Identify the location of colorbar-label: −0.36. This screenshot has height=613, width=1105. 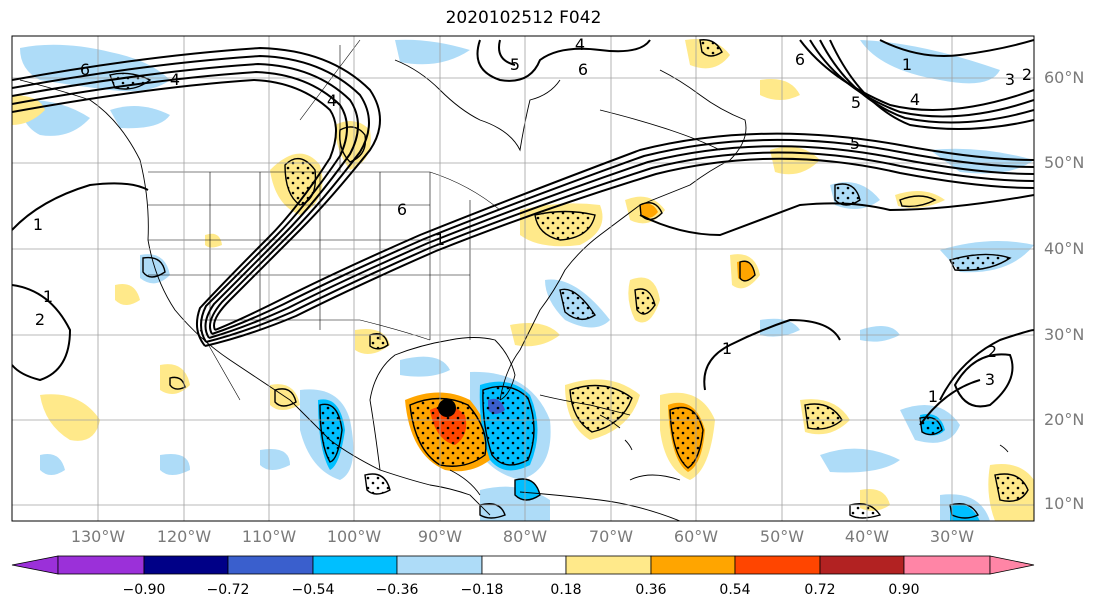
(397, 590).